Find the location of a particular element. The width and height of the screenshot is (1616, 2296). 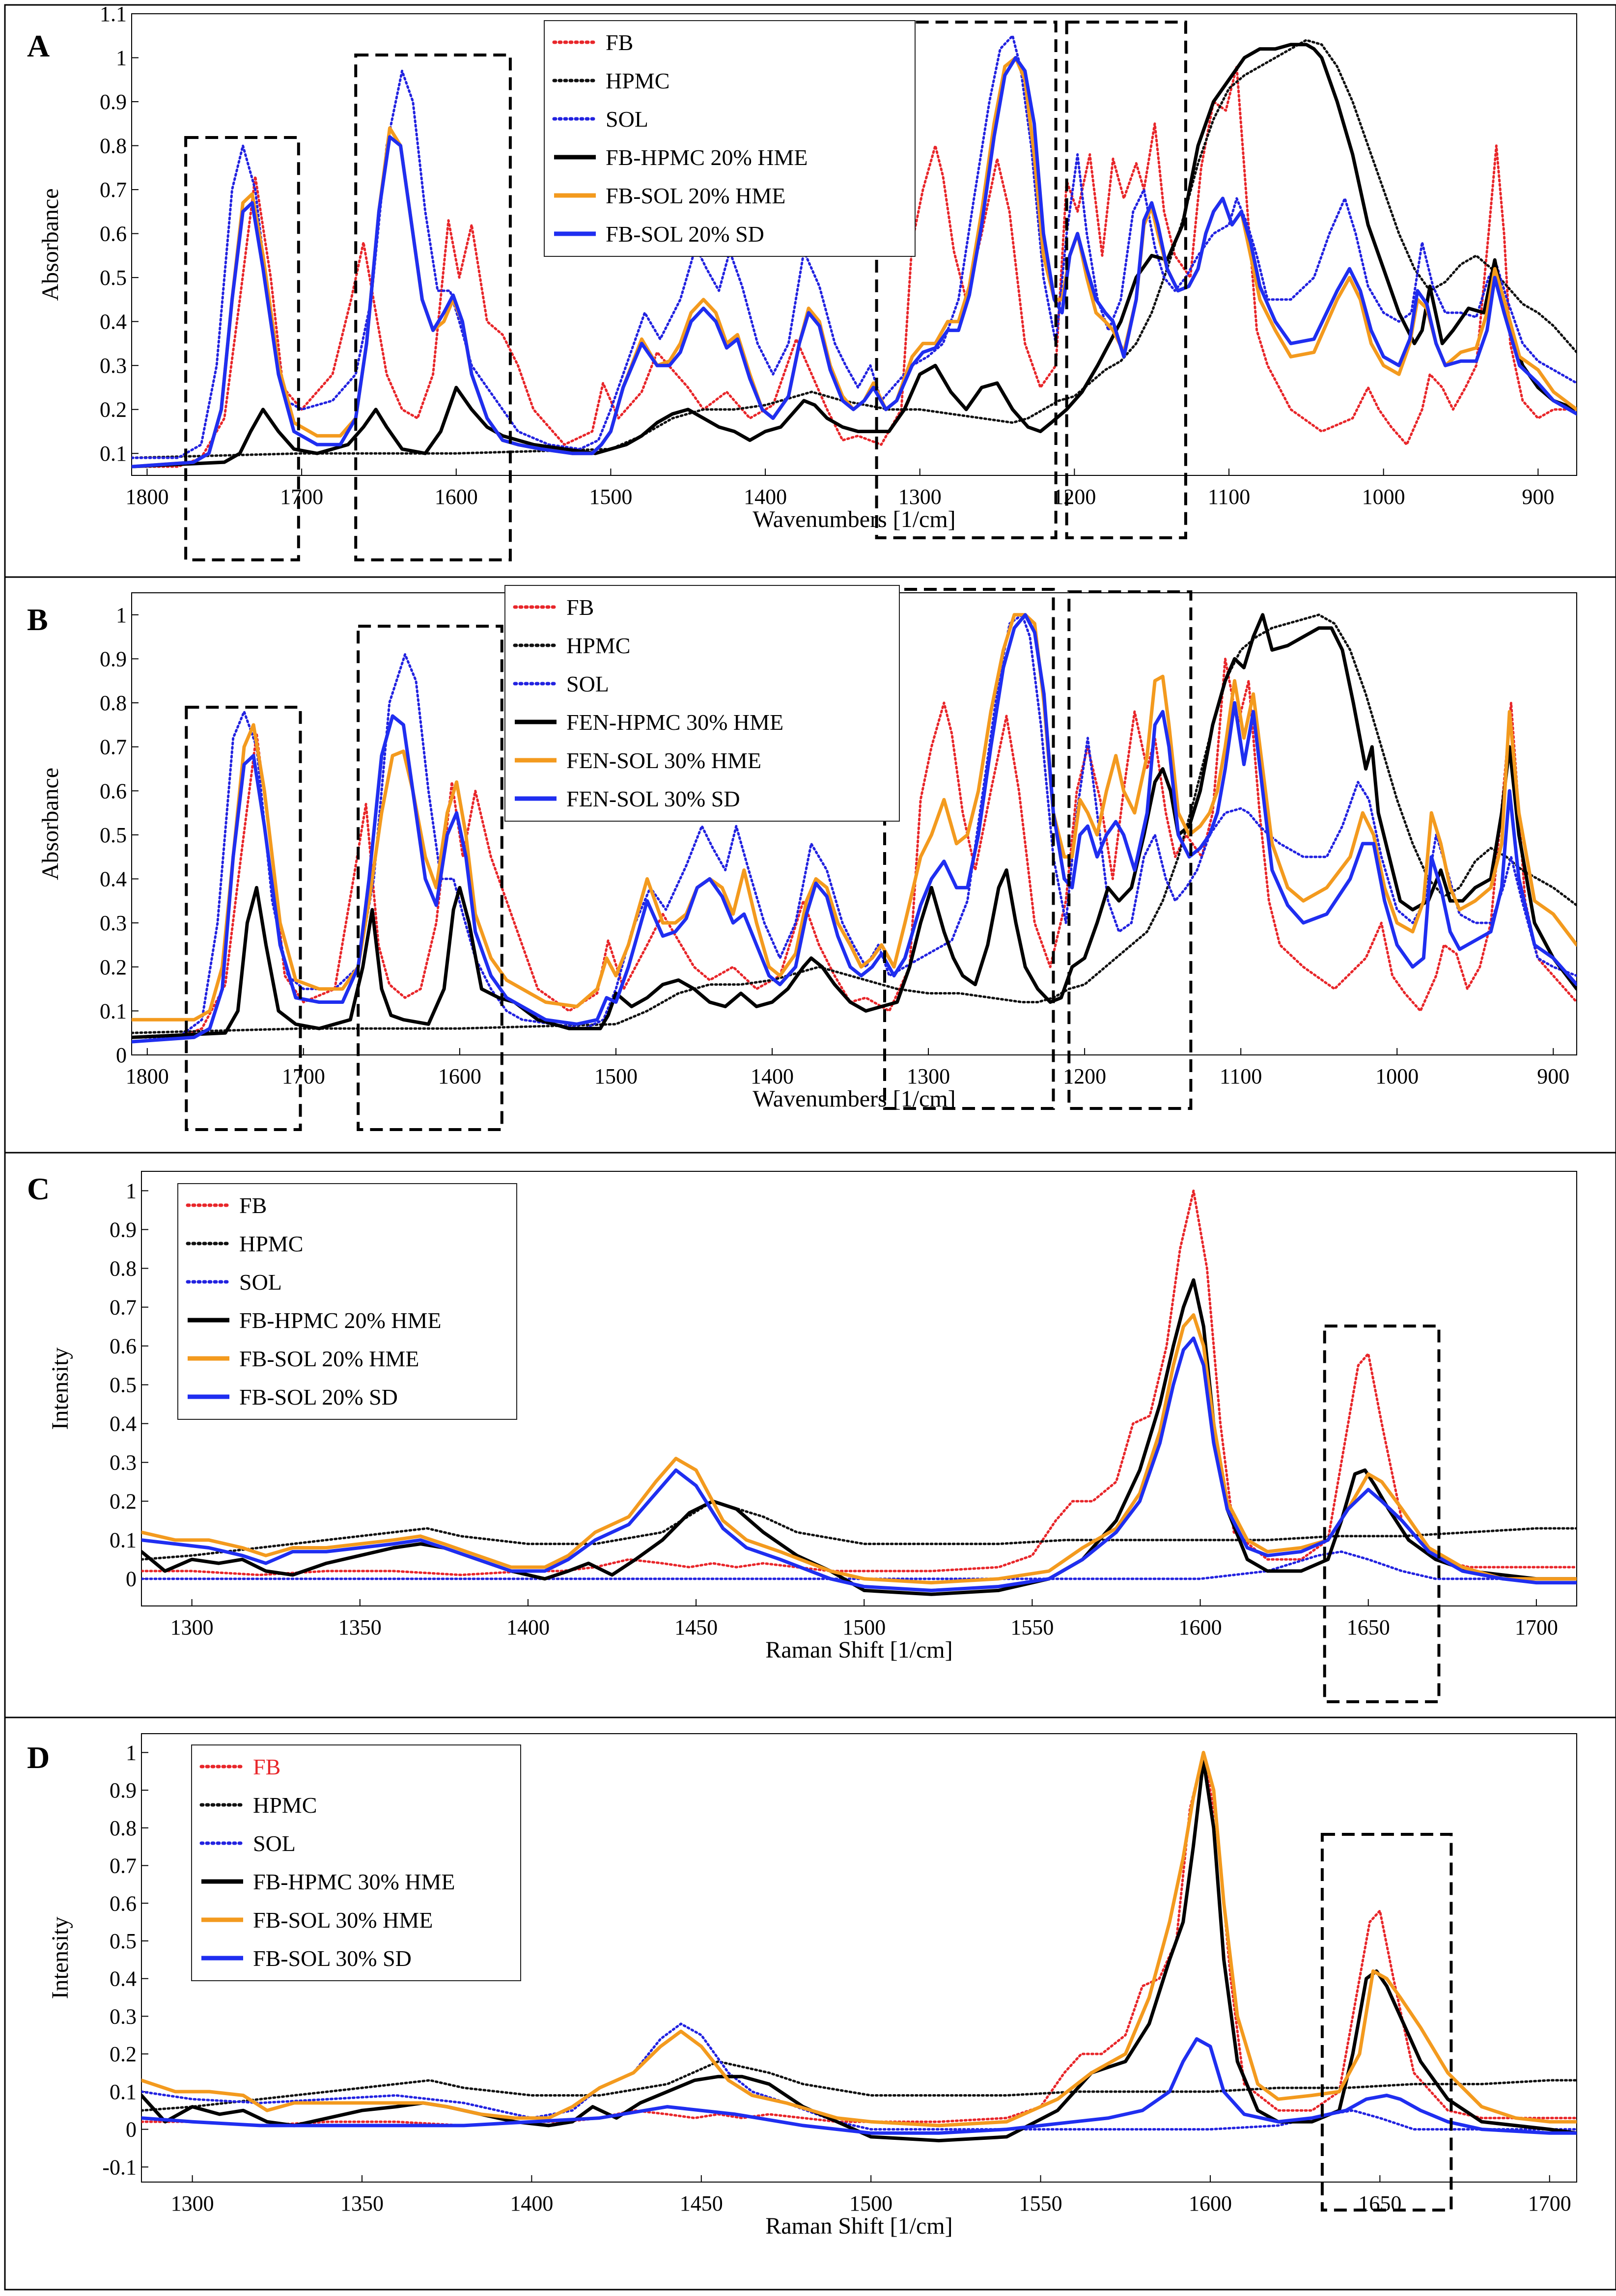

panel-label: B is located at coordinates (37, 619).